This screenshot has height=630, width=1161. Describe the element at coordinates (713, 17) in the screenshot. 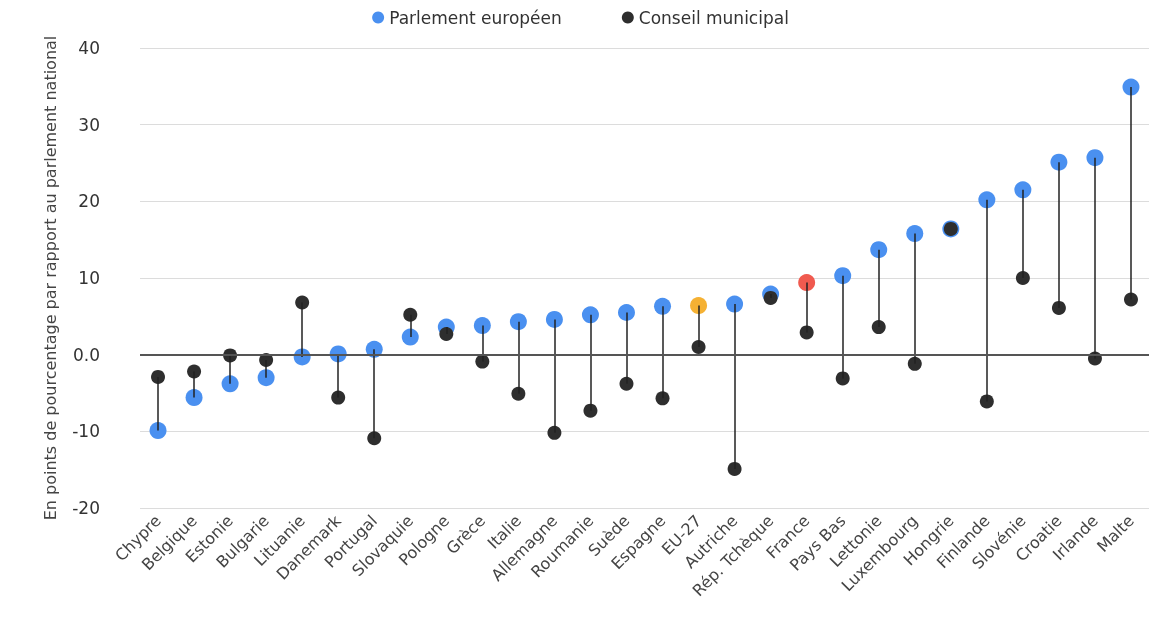

I see `legend-label: Conseil municipal` at that location.